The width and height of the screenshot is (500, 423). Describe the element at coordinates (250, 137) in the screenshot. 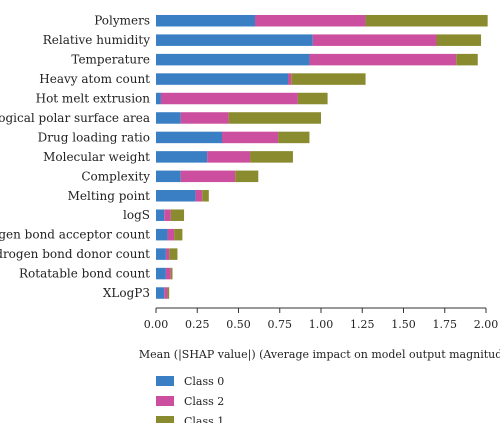

I see `bar-class-2-drug-loading-ratio` at that location.